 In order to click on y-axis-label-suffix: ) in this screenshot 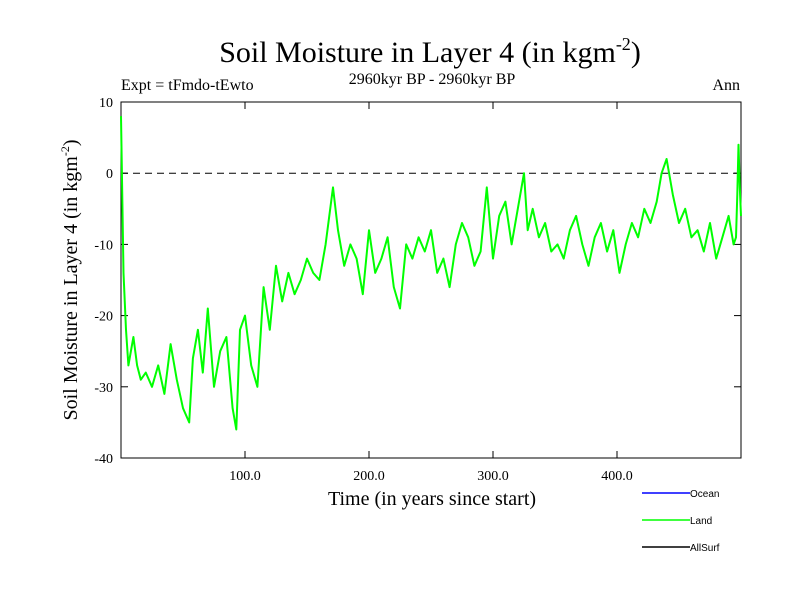, I will do `click(71, 142)`.